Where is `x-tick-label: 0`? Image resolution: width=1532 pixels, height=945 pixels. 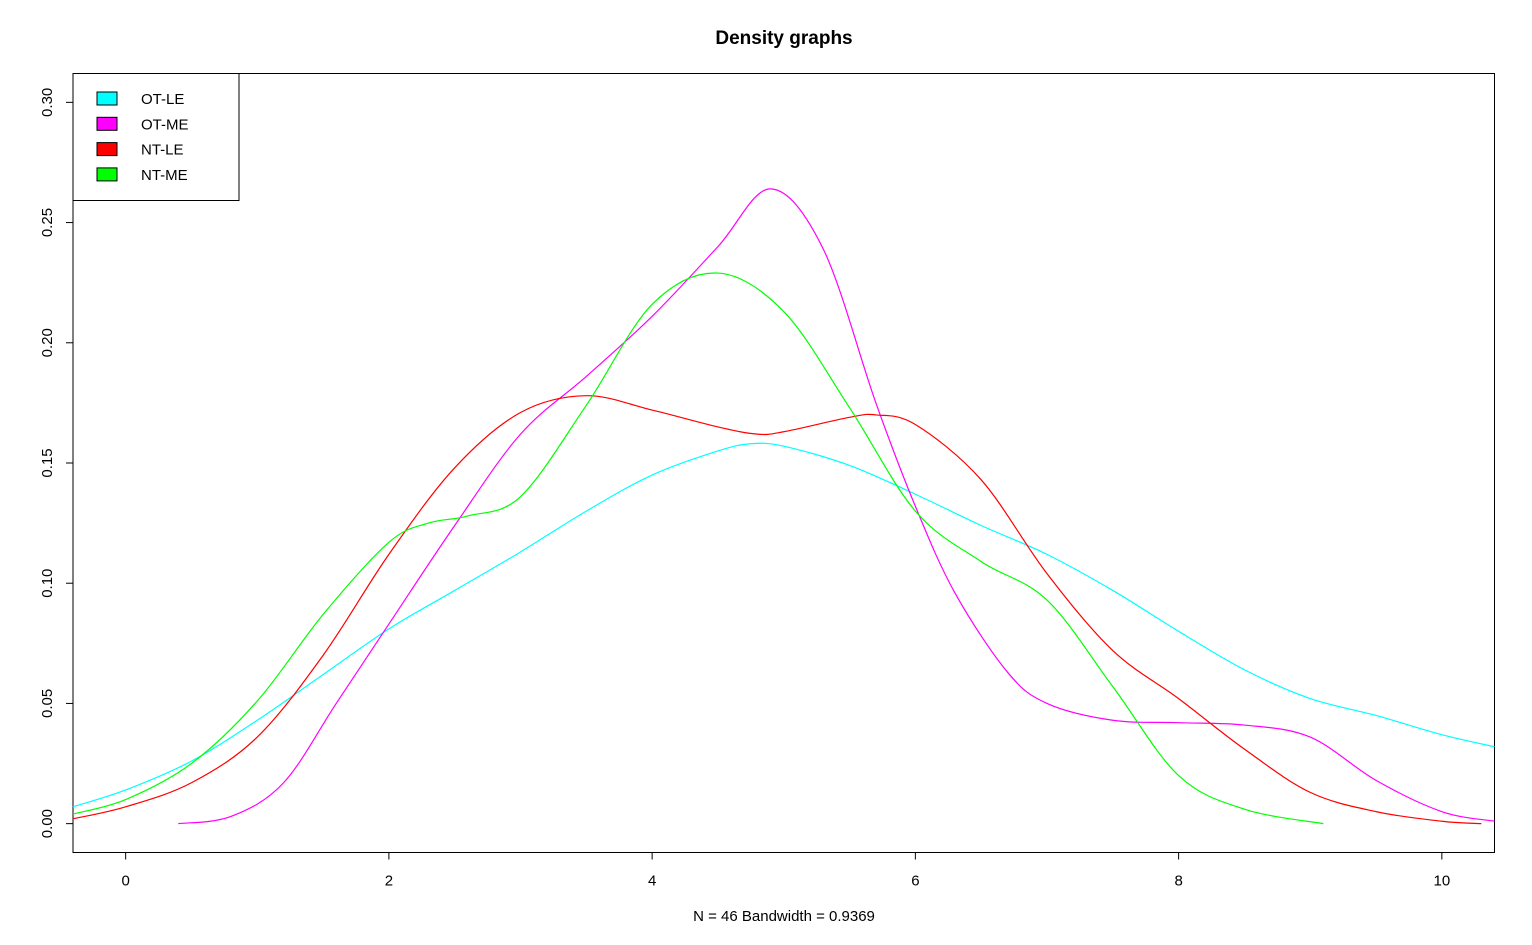 x-tick-label: 0 is located at coordinates (125, 881).